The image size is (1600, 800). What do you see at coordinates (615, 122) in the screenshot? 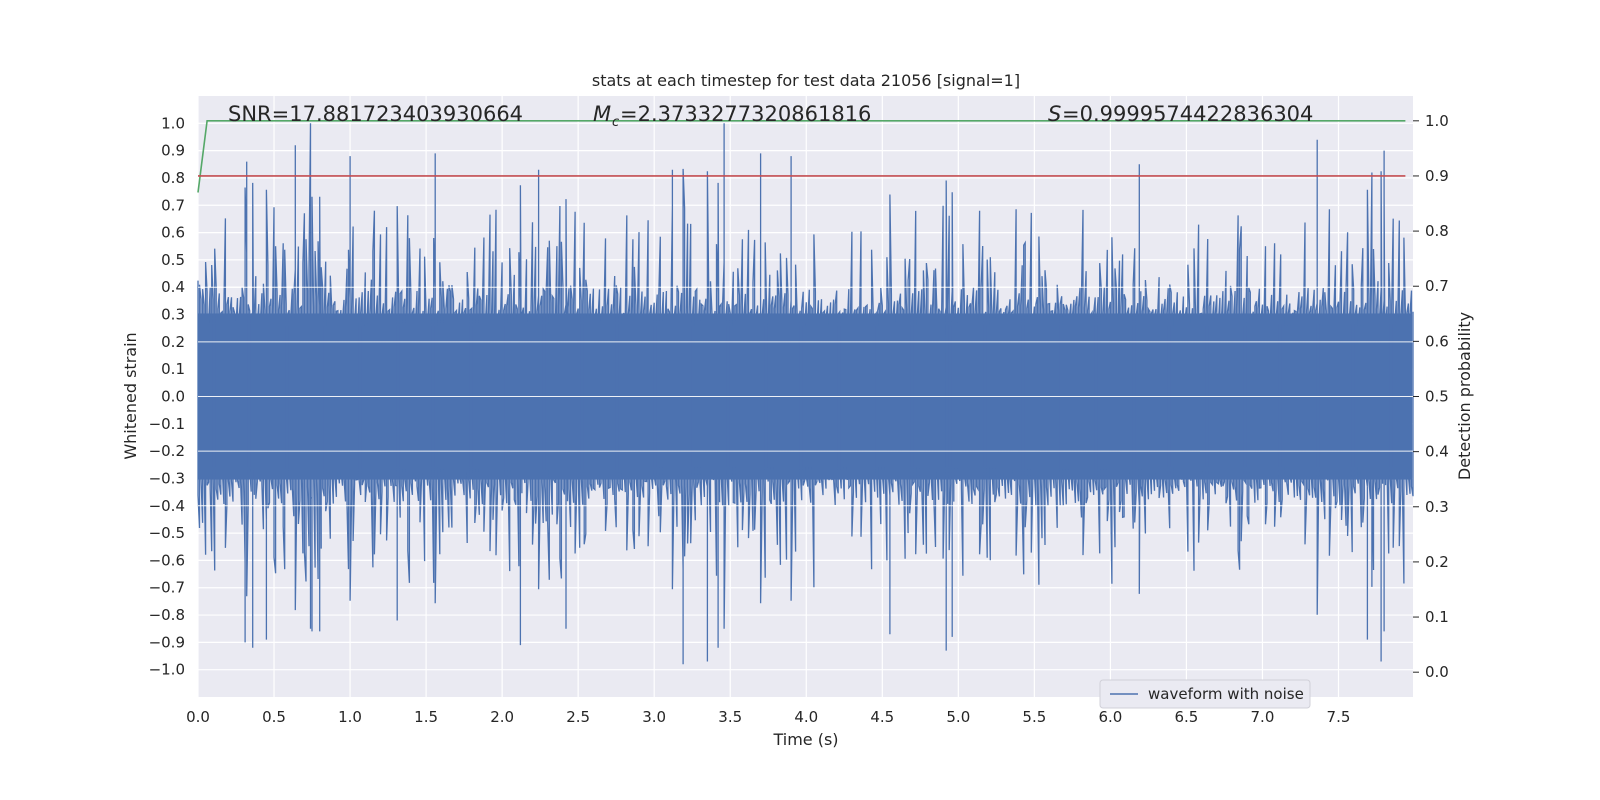
I see `svg-text: c` at bounding box center [615, 122].